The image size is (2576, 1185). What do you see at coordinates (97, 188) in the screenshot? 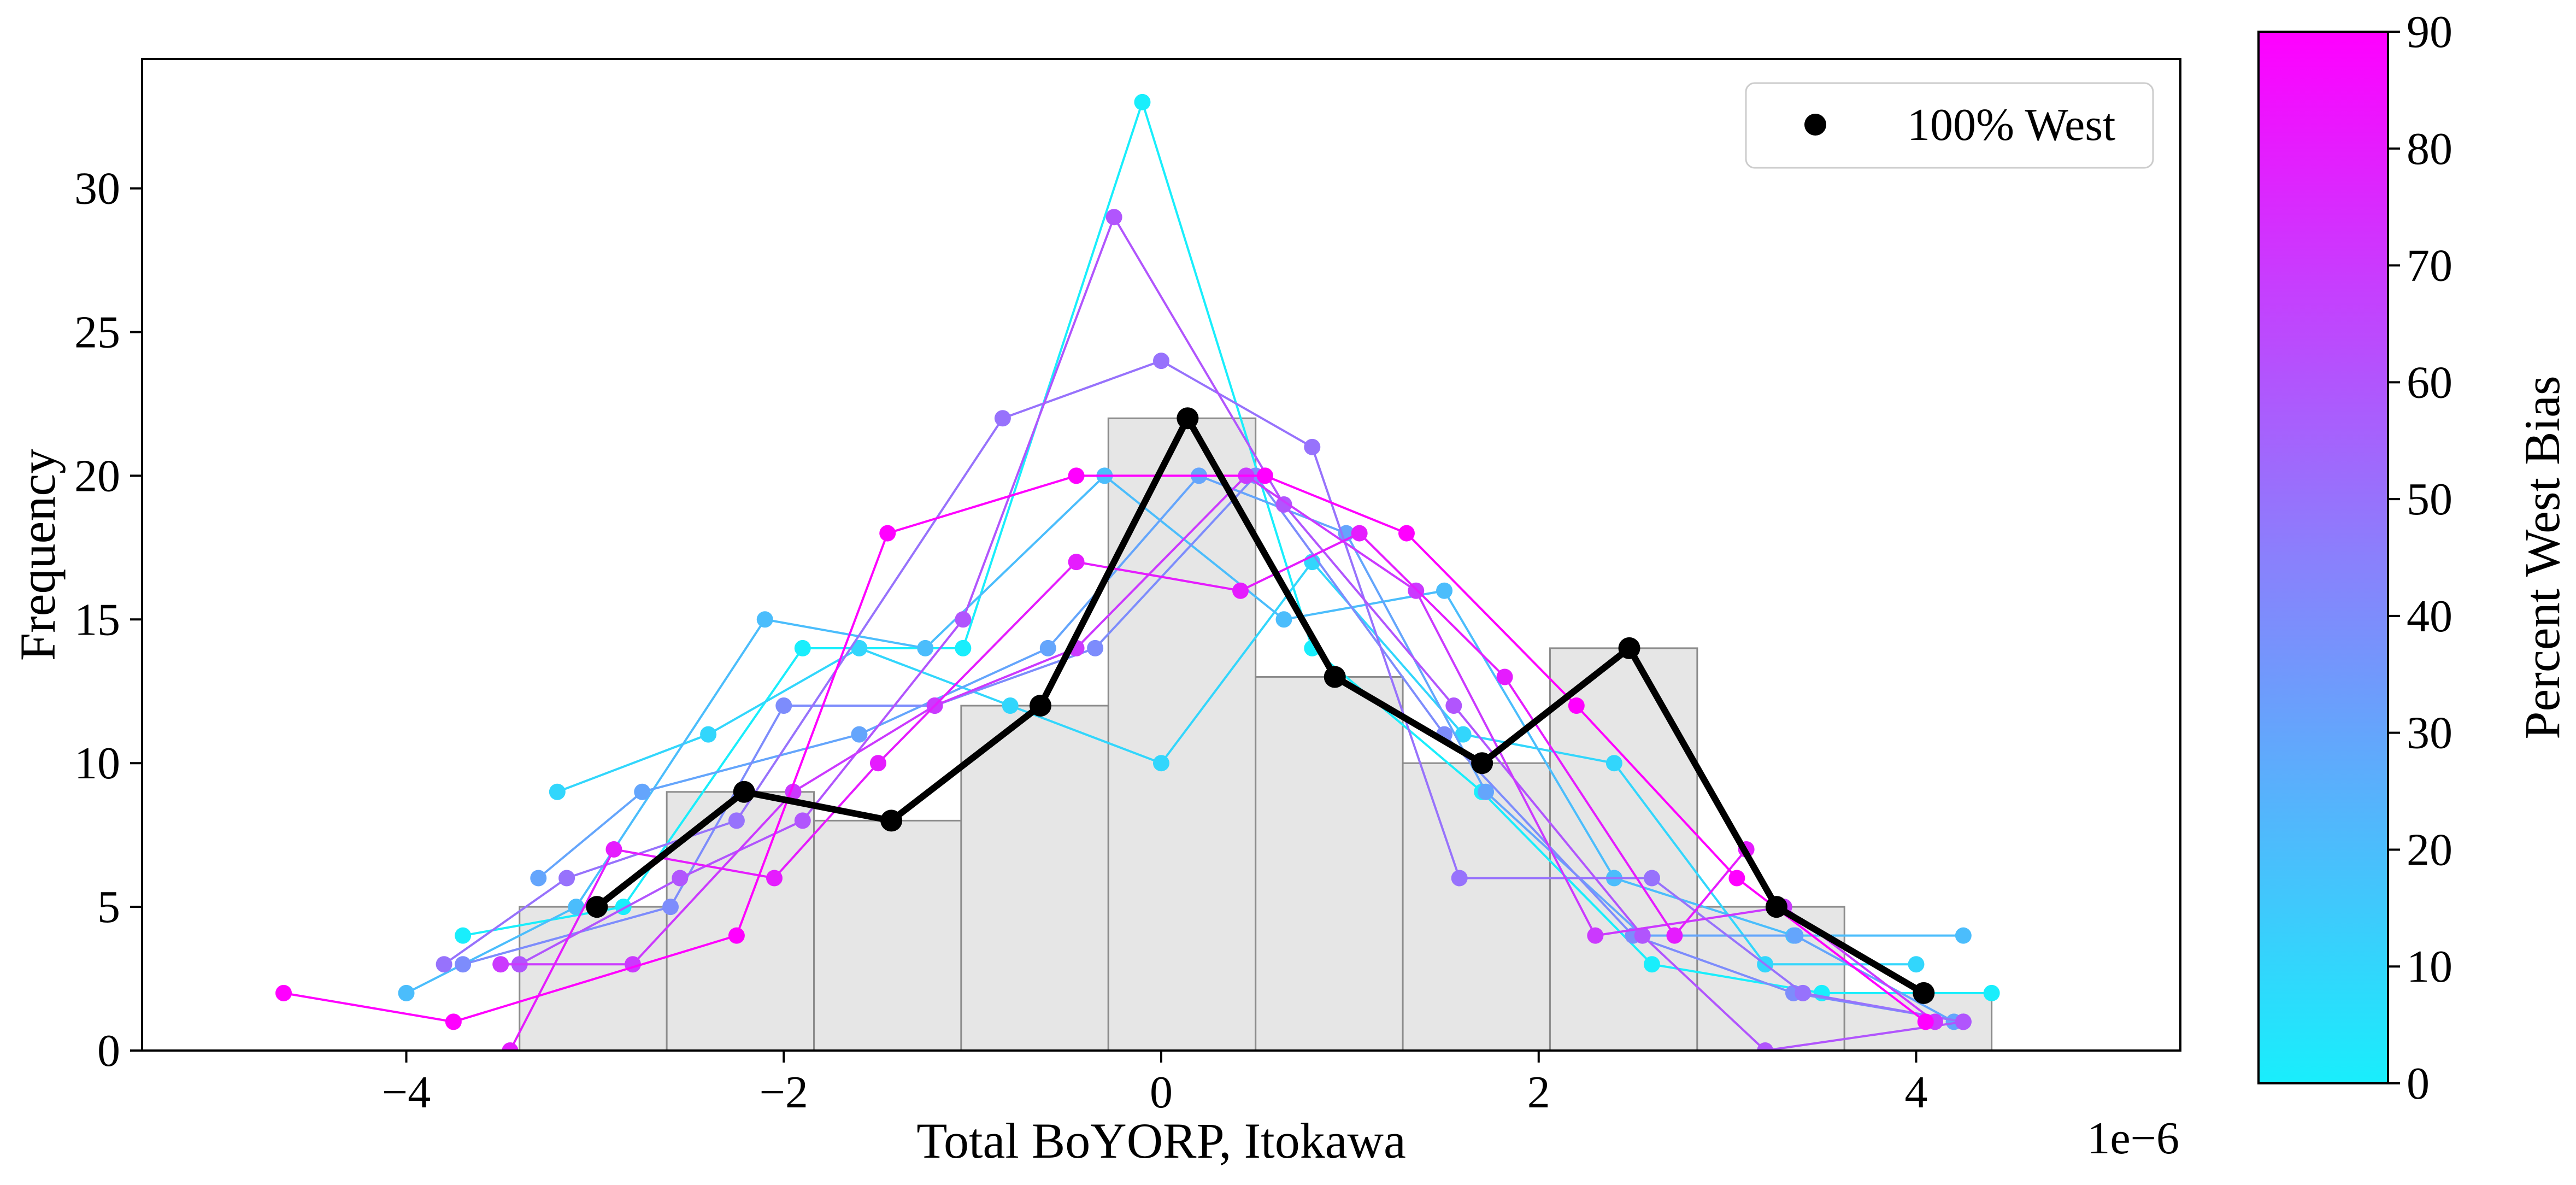
I see `y-tick-label: 30` at bounding box center [97, 188].